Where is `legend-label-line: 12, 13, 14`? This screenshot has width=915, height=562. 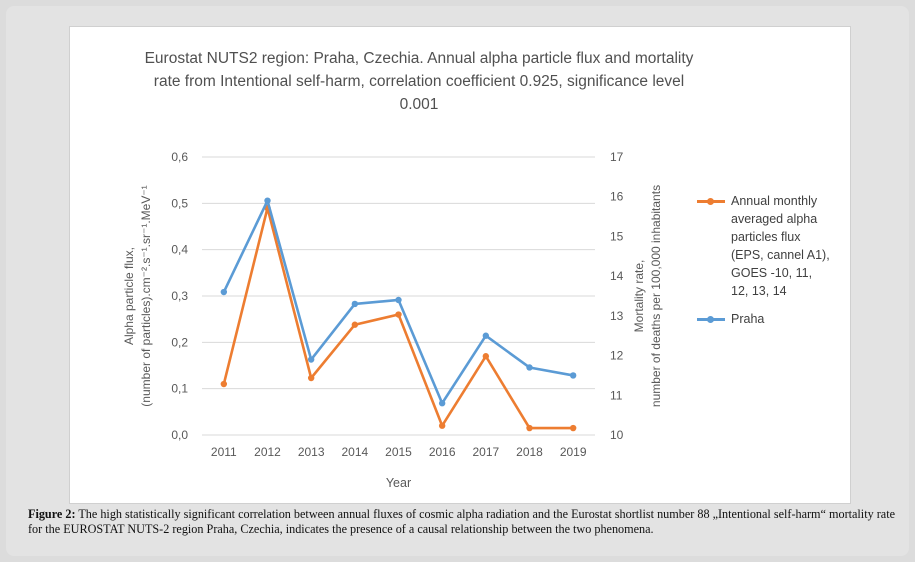
legend-label-line: 12, 13, 14 is located at coordinates (759, 291).